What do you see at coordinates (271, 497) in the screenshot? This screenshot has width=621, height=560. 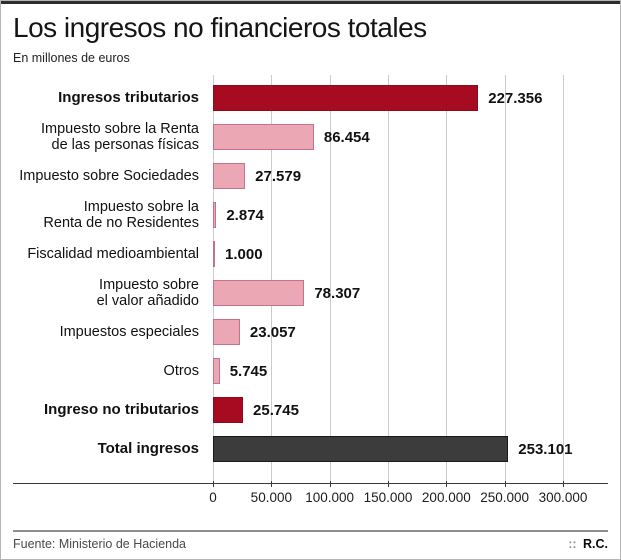 I see `axis-tick-label: 50.000` at bounding box center [271, 497].